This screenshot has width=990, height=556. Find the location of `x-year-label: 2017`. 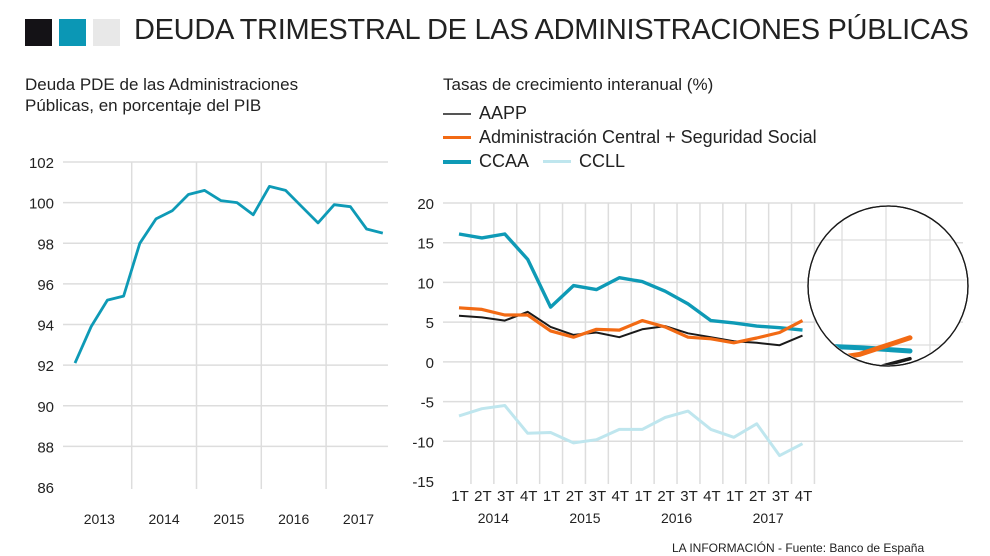

x-year-label: 2017 is located at coordinates (768, 518).